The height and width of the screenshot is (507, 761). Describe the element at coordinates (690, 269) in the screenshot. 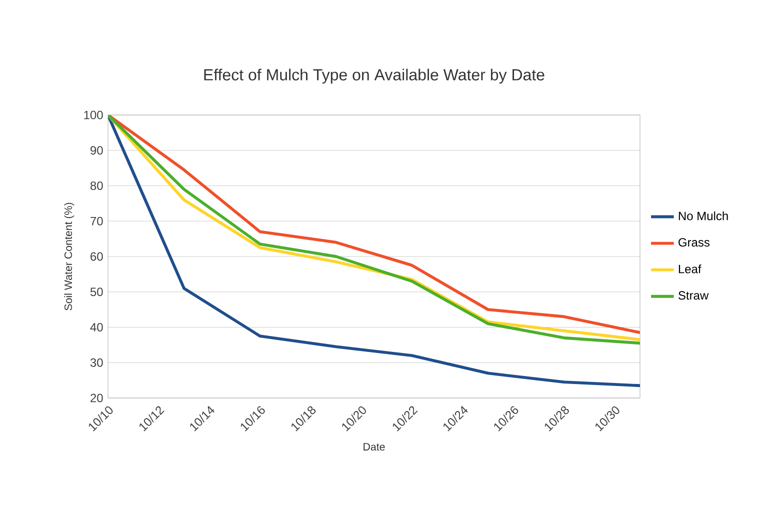

I see `legend-label: Leaf` at that location.